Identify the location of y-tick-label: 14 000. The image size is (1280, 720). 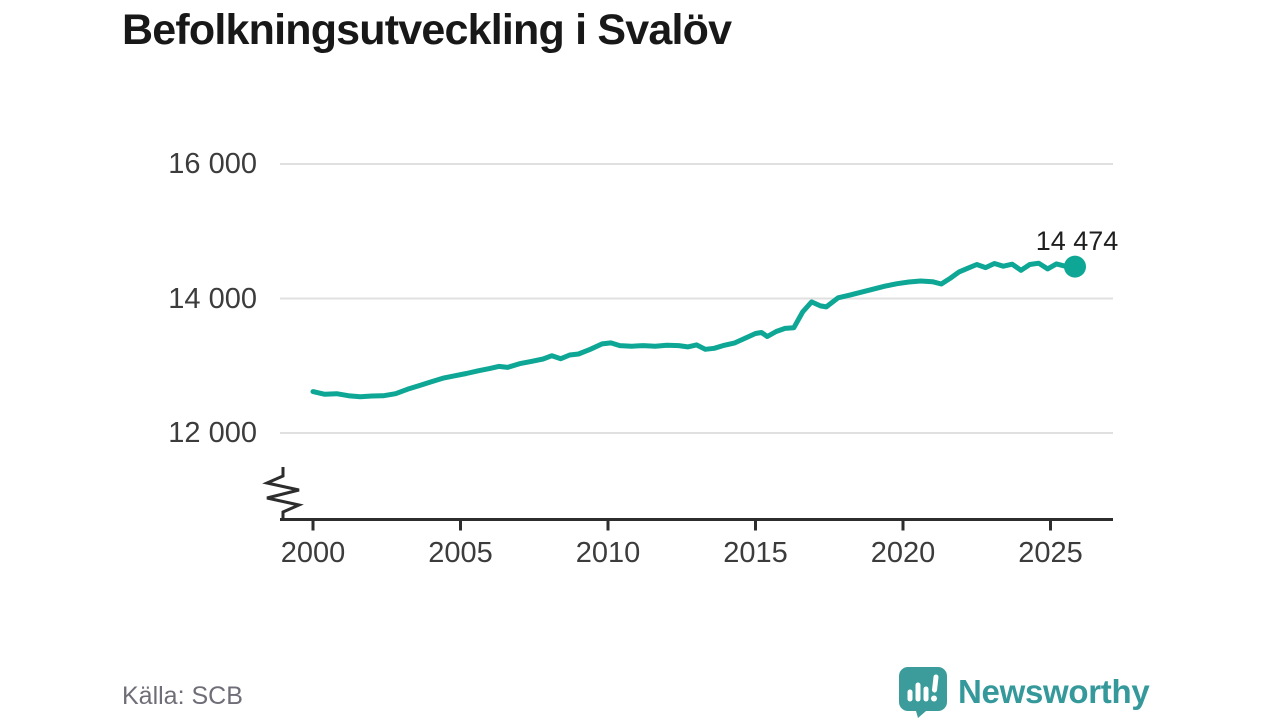
(212, 298).